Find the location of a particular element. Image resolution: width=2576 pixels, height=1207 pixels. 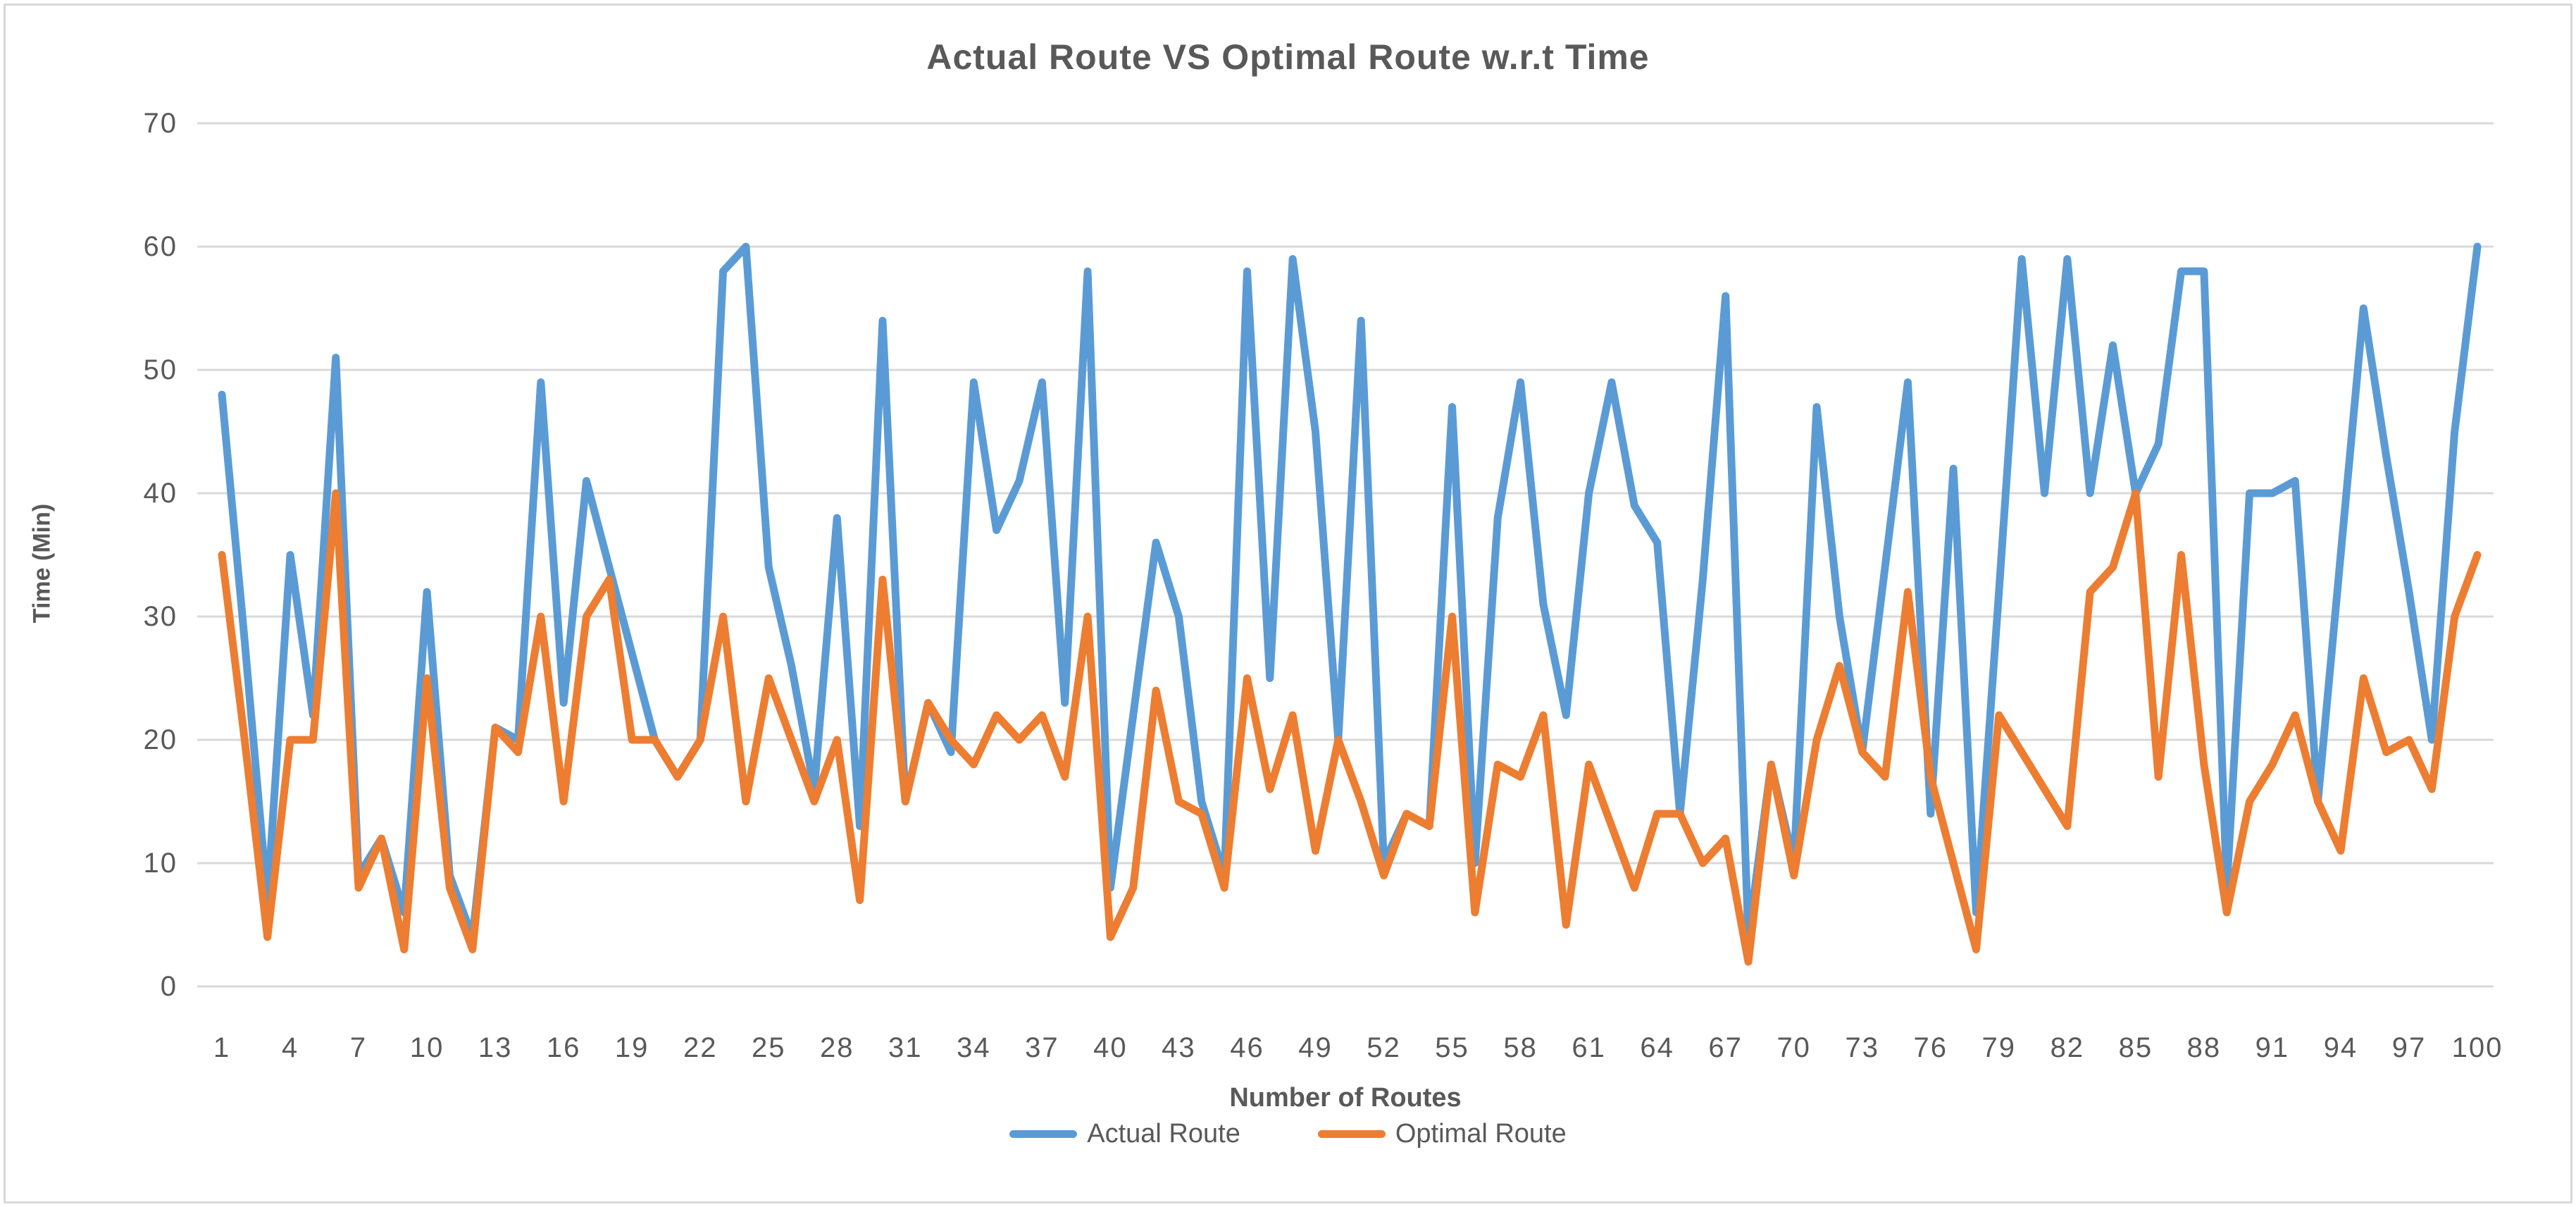

y-tick-label-20: 20 is located at coordinates (161, 739).